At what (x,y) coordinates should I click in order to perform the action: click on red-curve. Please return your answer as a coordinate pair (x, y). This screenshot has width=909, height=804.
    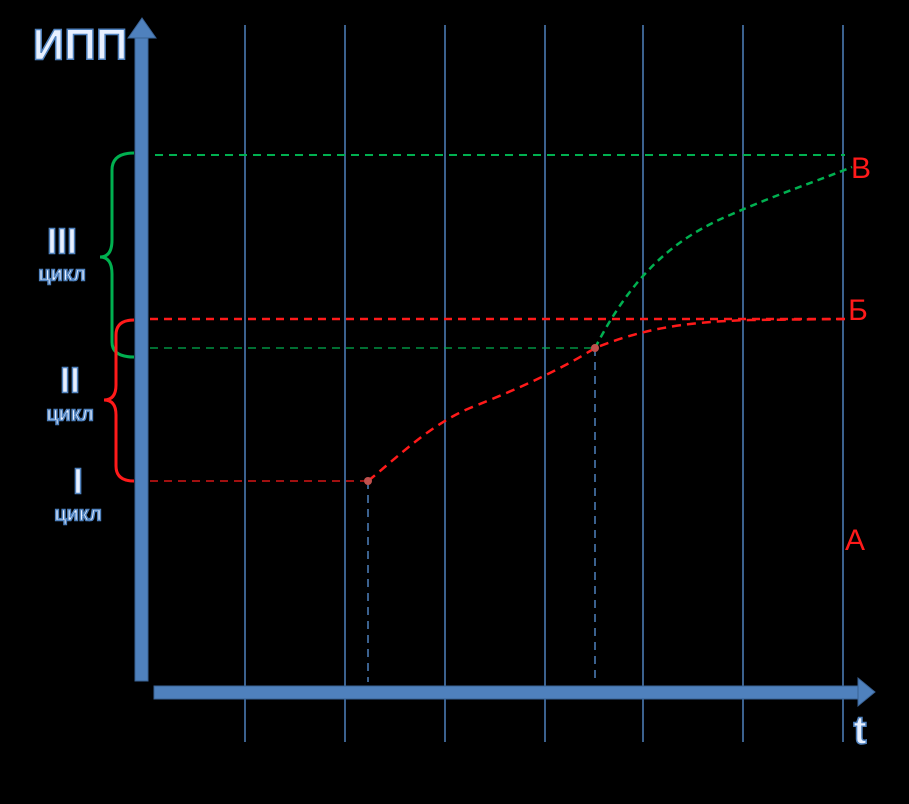
    Looking at the image, I should click on (606, 399).